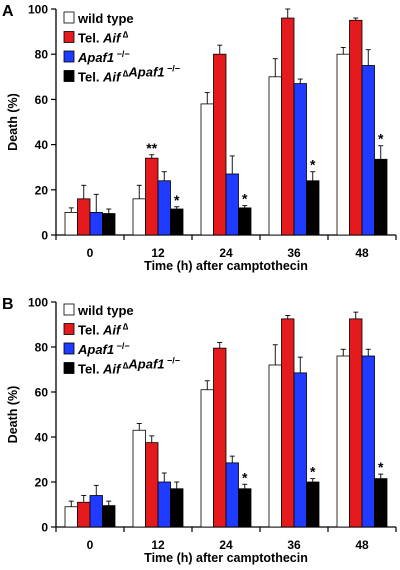 The image size is (400, 570). Describe the element at coordinates (8, 304) in the screenshot. I see `panel-label: B` at that location.